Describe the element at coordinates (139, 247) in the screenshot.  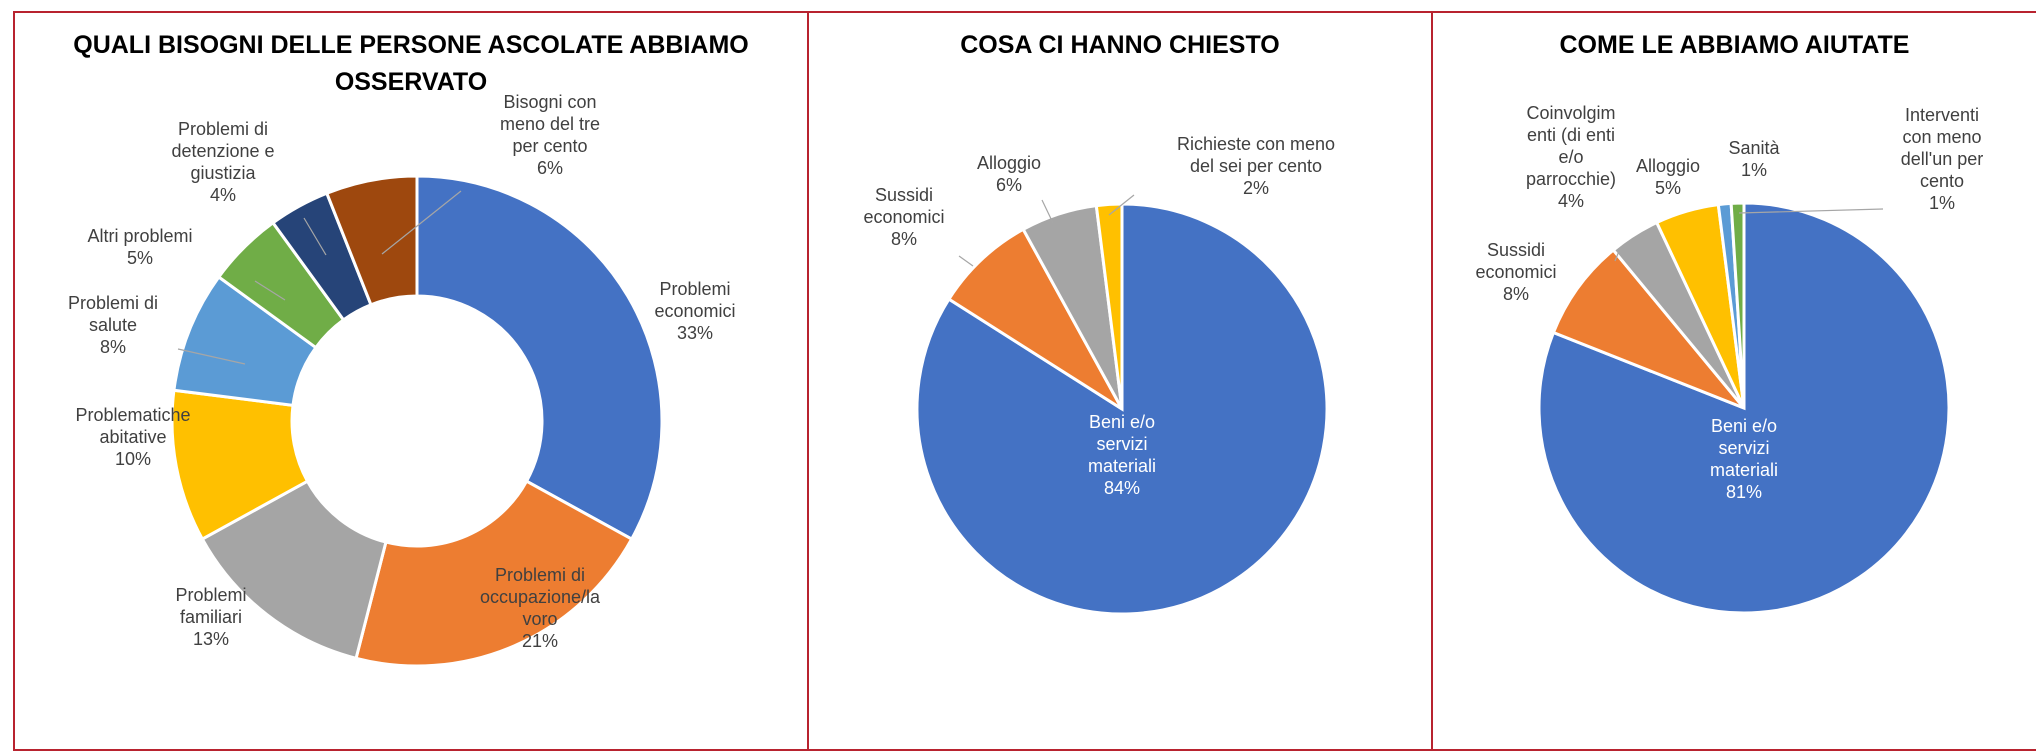
I see `slice-label: Altri problemi 5%` at that location.